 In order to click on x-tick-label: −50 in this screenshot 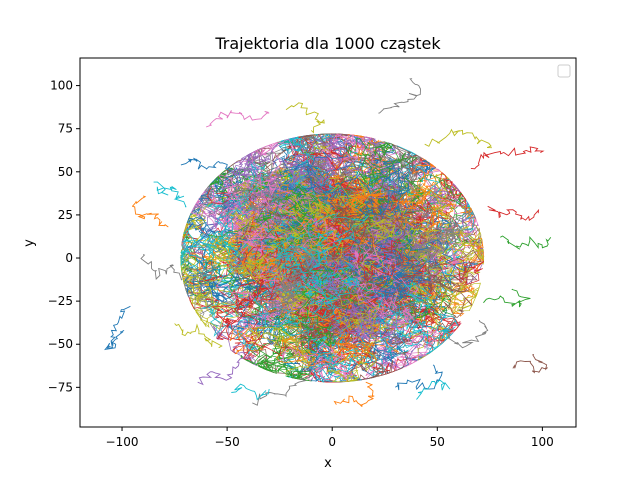, I will do `click(226, 442)`.